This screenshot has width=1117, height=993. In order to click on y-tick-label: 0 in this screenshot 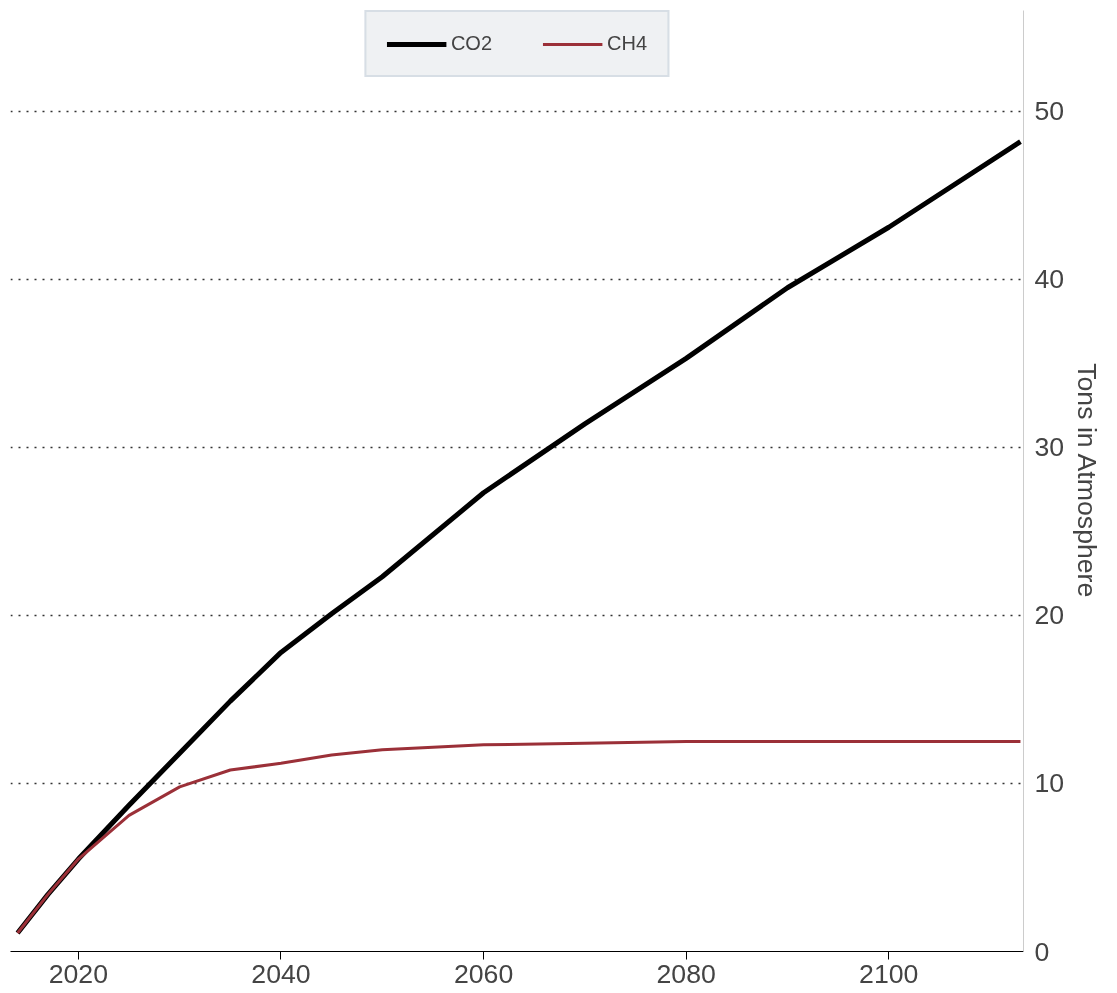, I will do `click(1042, 951)`.